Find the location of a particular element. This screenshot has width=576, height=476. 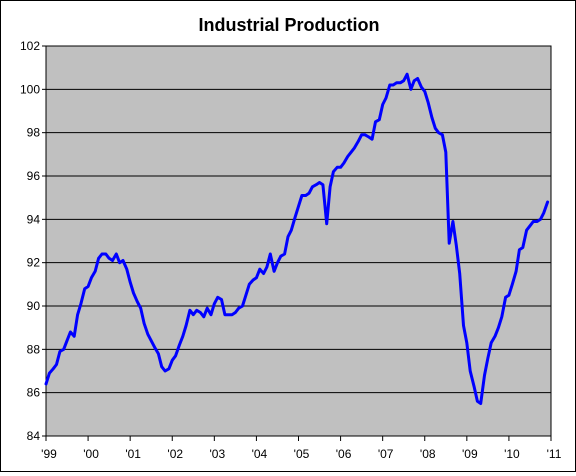

y-tick-label: 86 is located at coordinates (34, 393).